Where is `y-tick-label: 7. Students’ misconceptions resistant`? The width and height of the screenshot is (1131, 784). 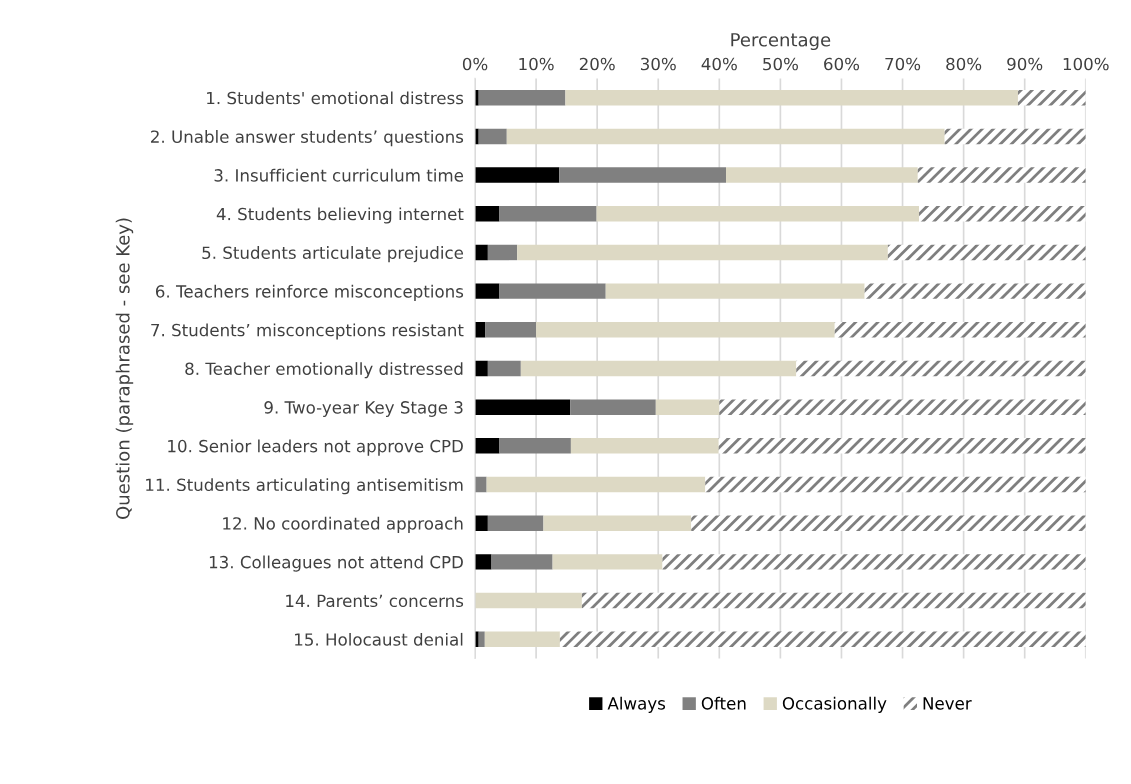 y-tick-label: 7. Students’ misconceptions resistant is located at coordinates (307, 331).